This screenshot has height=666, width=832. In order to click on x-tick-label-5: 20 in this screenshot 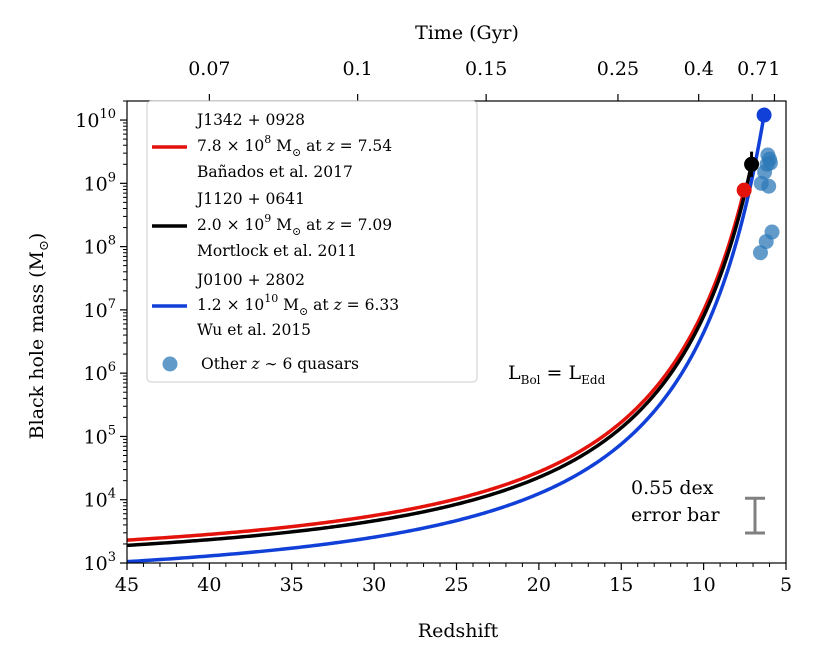, I will do `click(539, 585)`.